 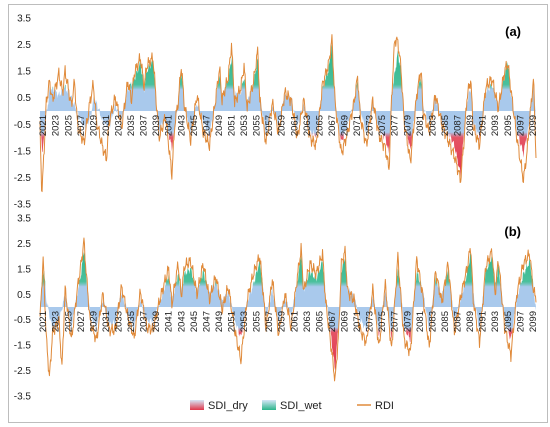 What do you see at coordinates (269, 405) in the screenshot?
I see `legend-swatch-sdi-wet` at bounding box center [269, 405].